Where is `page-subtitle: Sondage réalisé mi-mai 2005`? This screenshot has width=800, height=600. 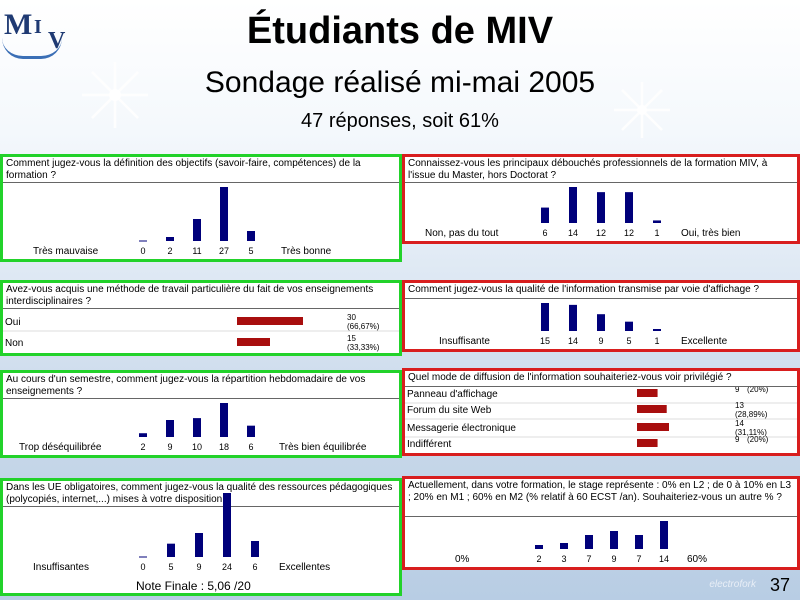
page-subtitle: Sondage réalisé mi-mai 2005 is located at coordinates (400, 82).